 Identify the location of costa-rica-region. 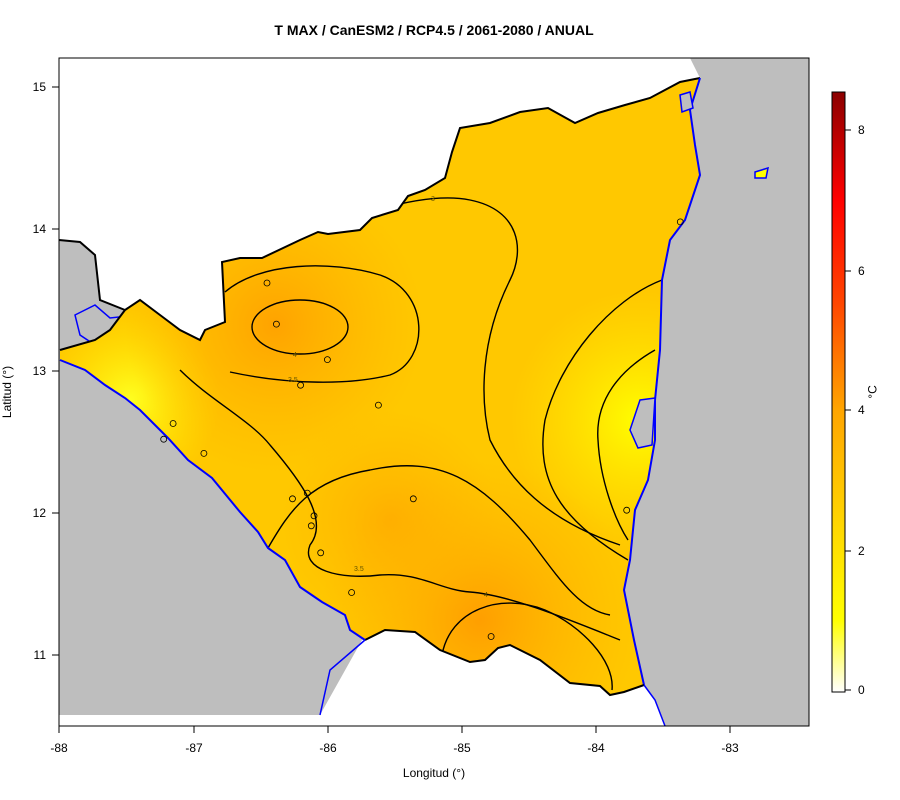
(362, 678).